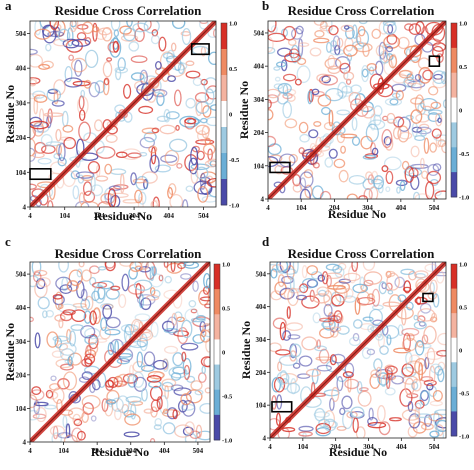 This screenshot has height=470, width=474. Describe the element at coordinates (362, 253) in the screenshot. I see `chart-title: Residue Cross Correlation` at that location.